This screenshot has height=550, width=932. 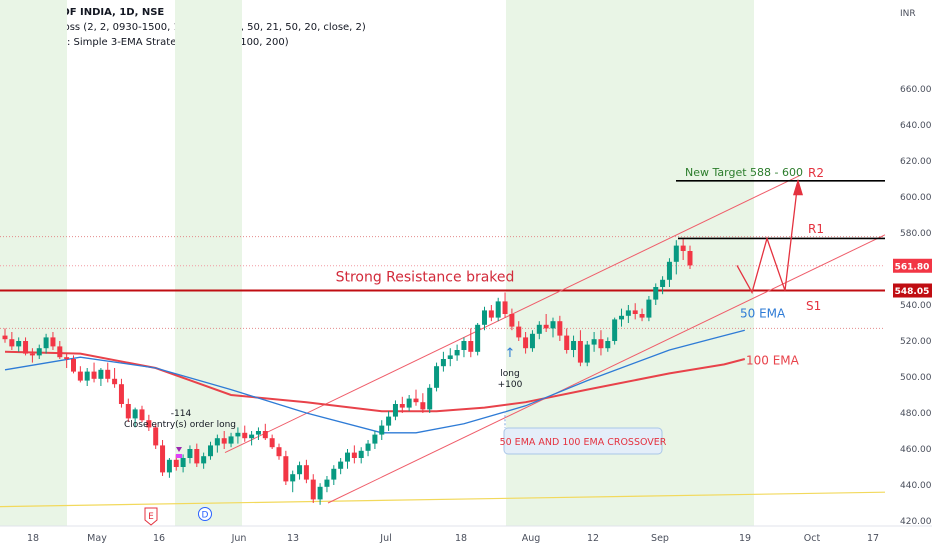 What do you see at coordinates (205, 514) in the screenshot?
I see `dividend-marker-icon` at bounding box center [205, 514].